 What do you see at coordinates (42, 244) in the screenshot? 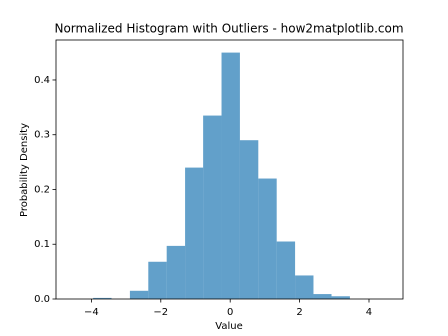
I see `y-tick-label: 0.1` at bounding box center [42, 244].